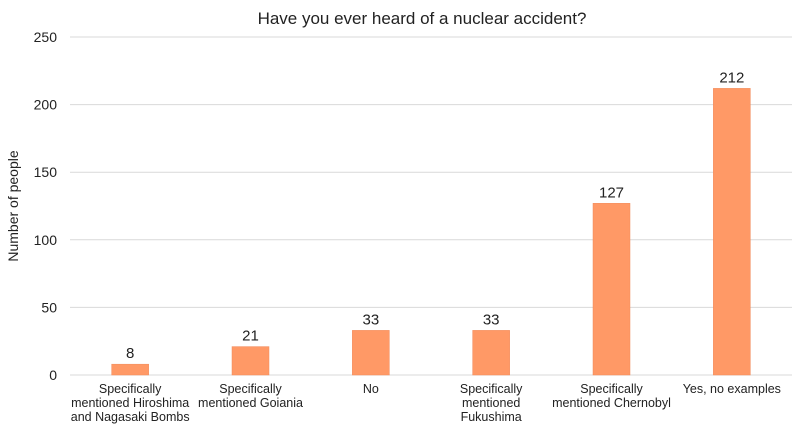  I want to click on x-category-label: Specifically mentioned Goiania, so click(250, 396).